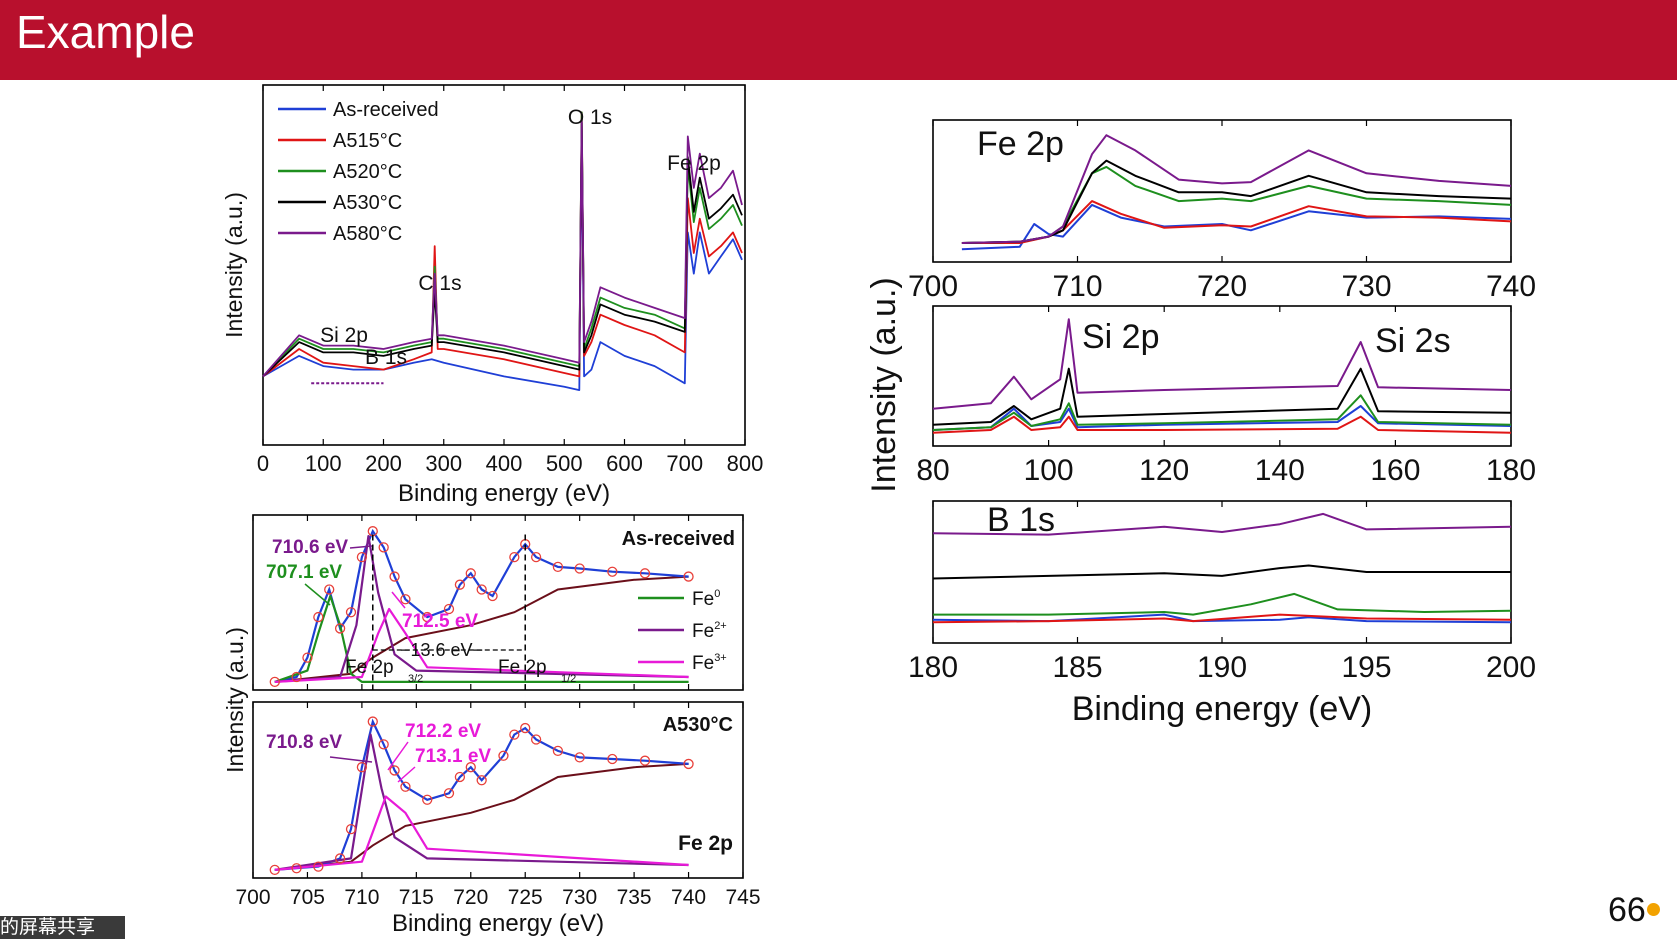 The width and height of the screenshot is (1677, 939). What do you see at coordinates (1222, 286) in the screenshot?
I see `fe2p-hires-x-tick-label: 720` at bounding box center [1222, 286].